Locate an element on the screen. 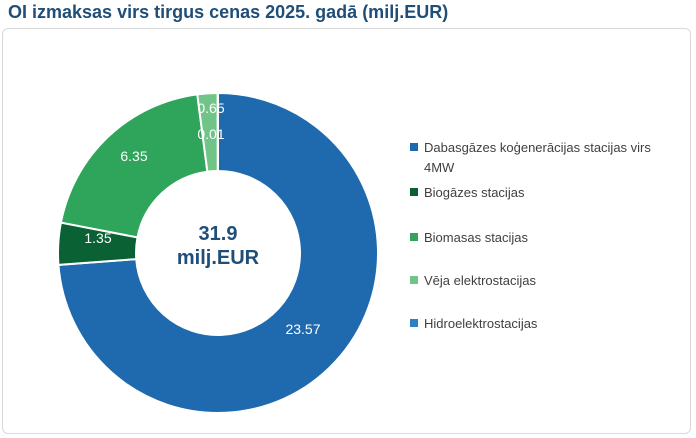  slice-data-label-1: 23.57 is located at coordinates (302, 329).